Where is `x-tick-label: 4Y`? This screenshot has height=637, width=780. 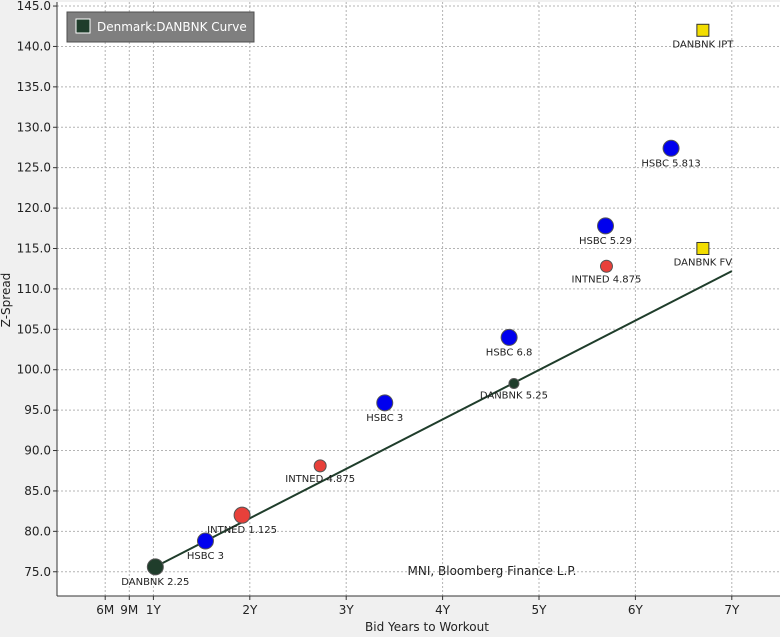 x-tick-label: 4Y is located at coordinates (443, 610).